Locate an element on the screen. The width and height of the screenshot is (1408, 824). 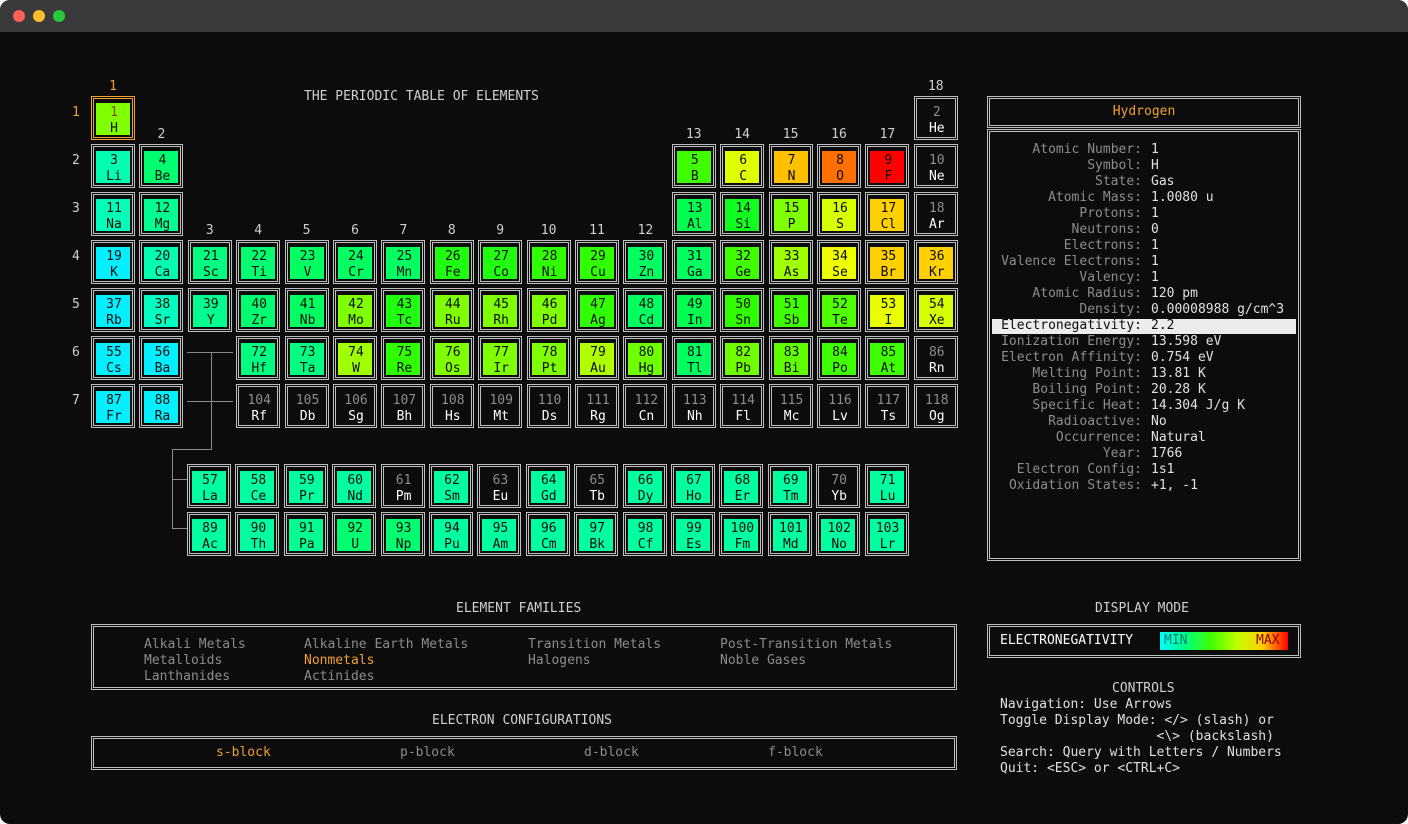
element-cell: 70 Yb is located at coordinates (838, 486).